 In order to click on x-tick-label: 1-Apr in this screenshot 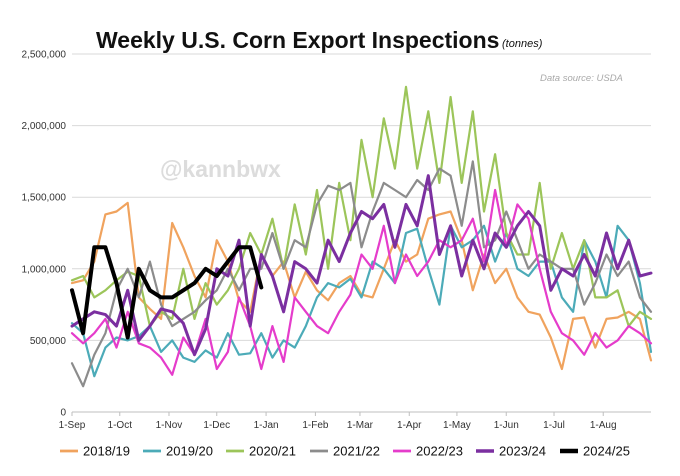, I will do `click(409, 425)`.